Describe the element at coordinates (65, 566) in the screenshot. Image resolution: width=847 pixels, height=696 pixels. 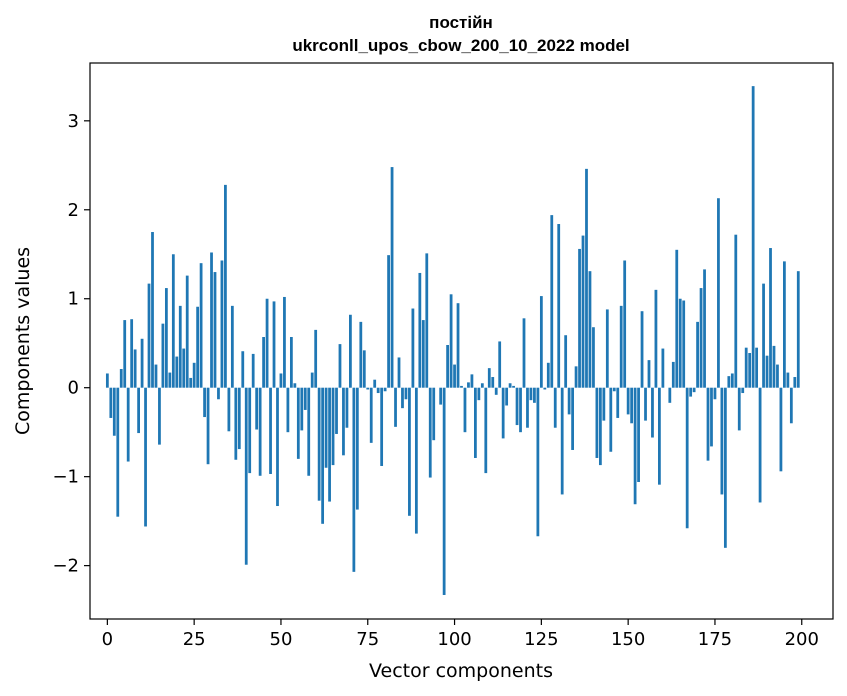
I see `y-tick-label: −2` at that location.